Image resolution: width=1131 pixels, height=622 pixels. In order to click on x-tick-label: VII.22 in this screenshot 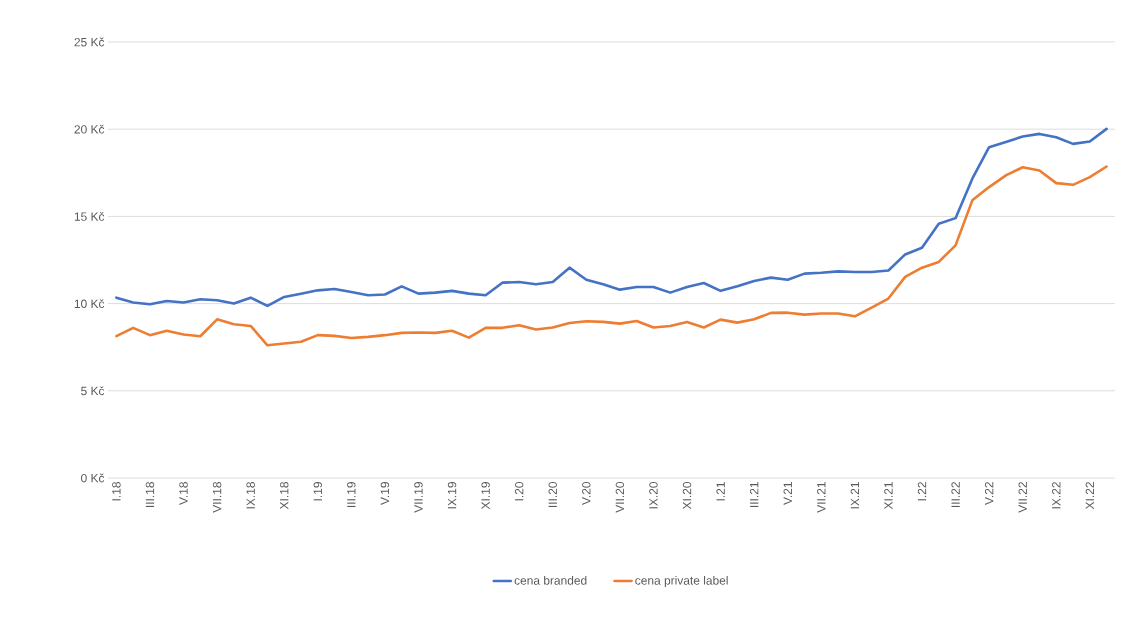, I will do `click(1022, 497)`.